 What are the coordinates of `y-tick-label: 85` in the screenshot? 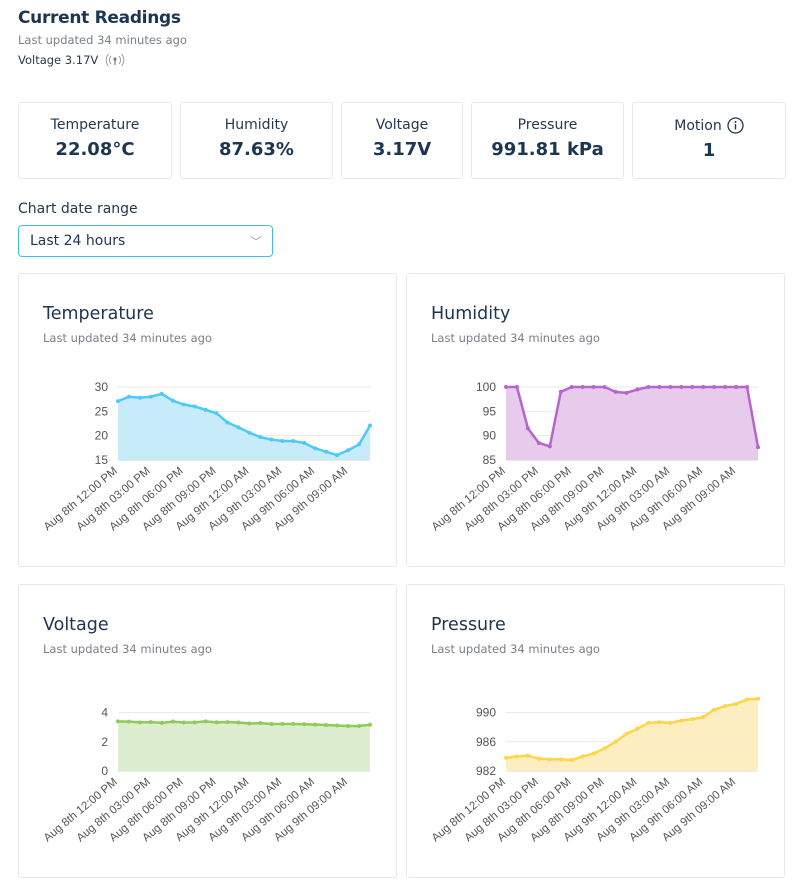 It's located at (490, 460).